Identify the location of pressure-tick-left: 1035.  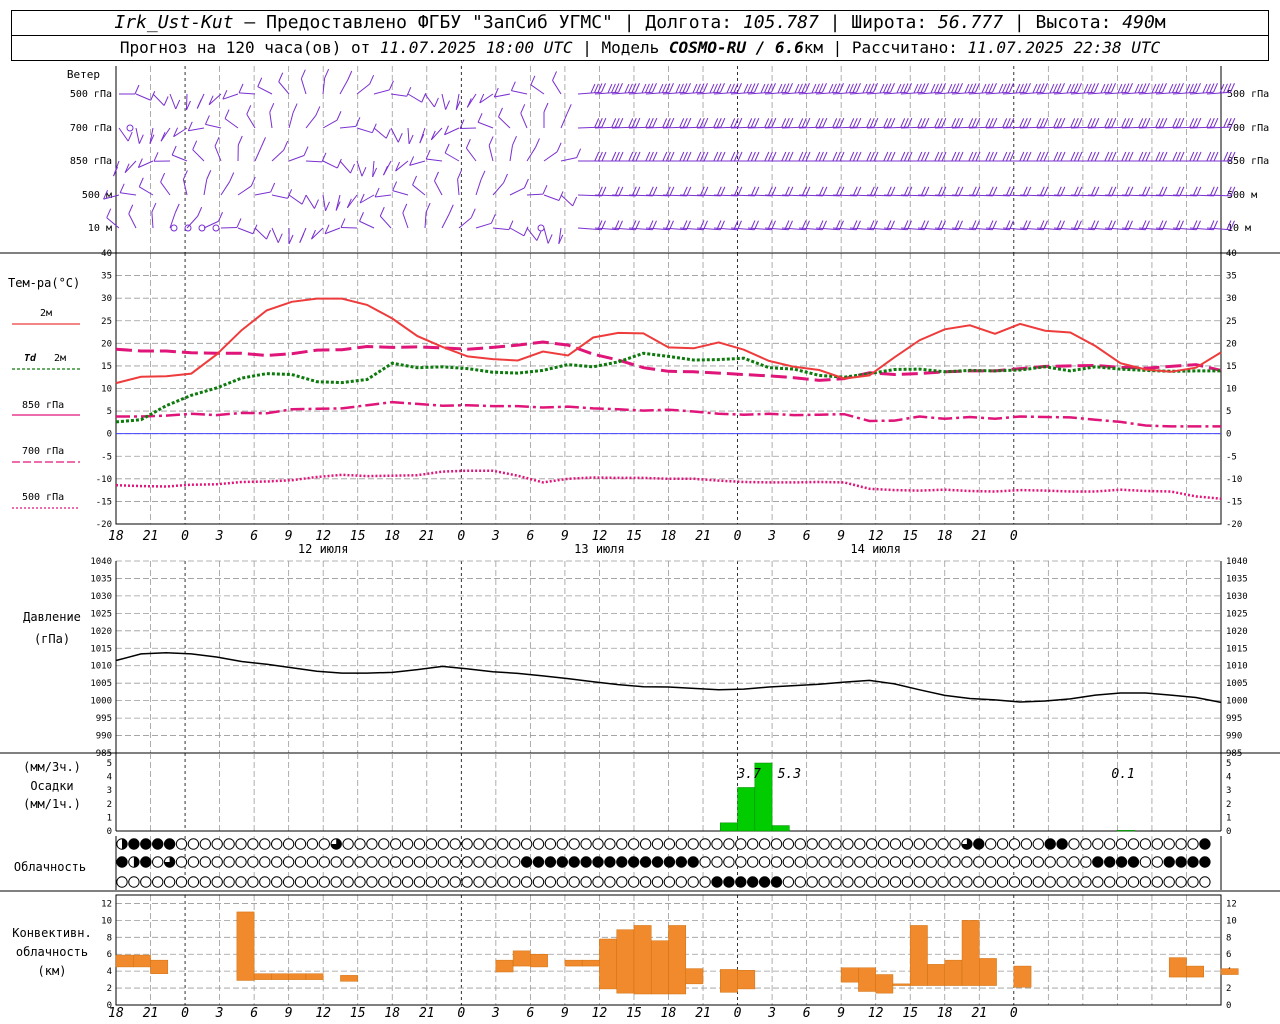
(101, 579).